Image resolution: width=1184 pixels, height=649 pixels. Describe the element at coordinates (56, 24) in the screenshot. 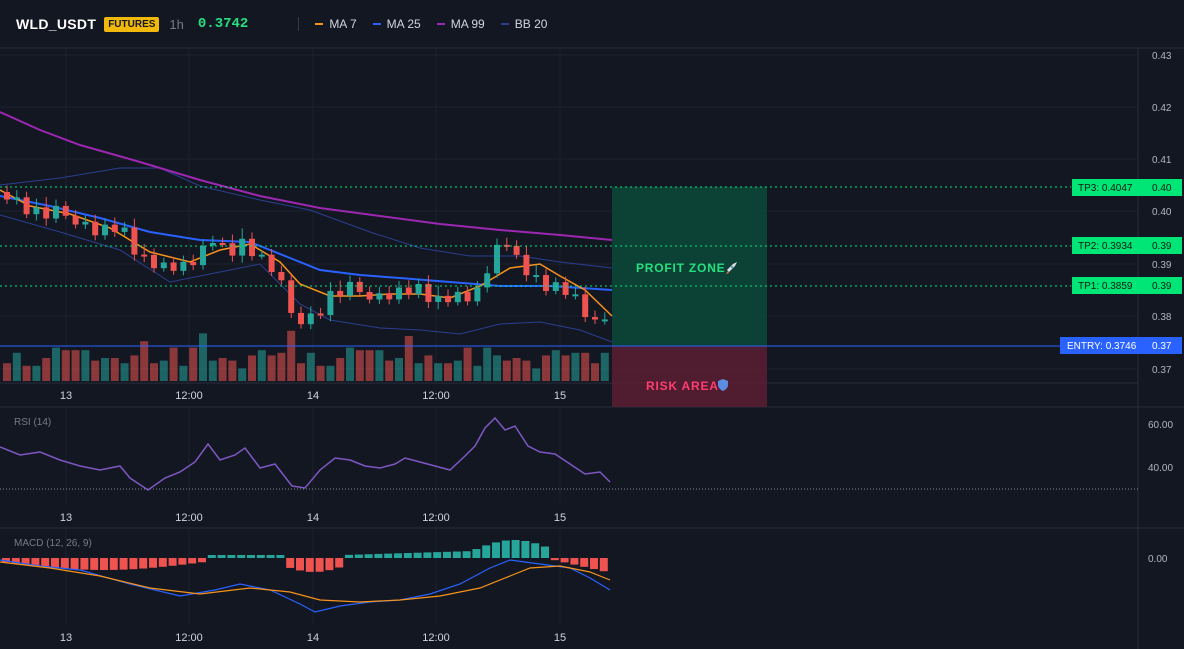

I see `symbol-name: WLD_USDT` at that location.